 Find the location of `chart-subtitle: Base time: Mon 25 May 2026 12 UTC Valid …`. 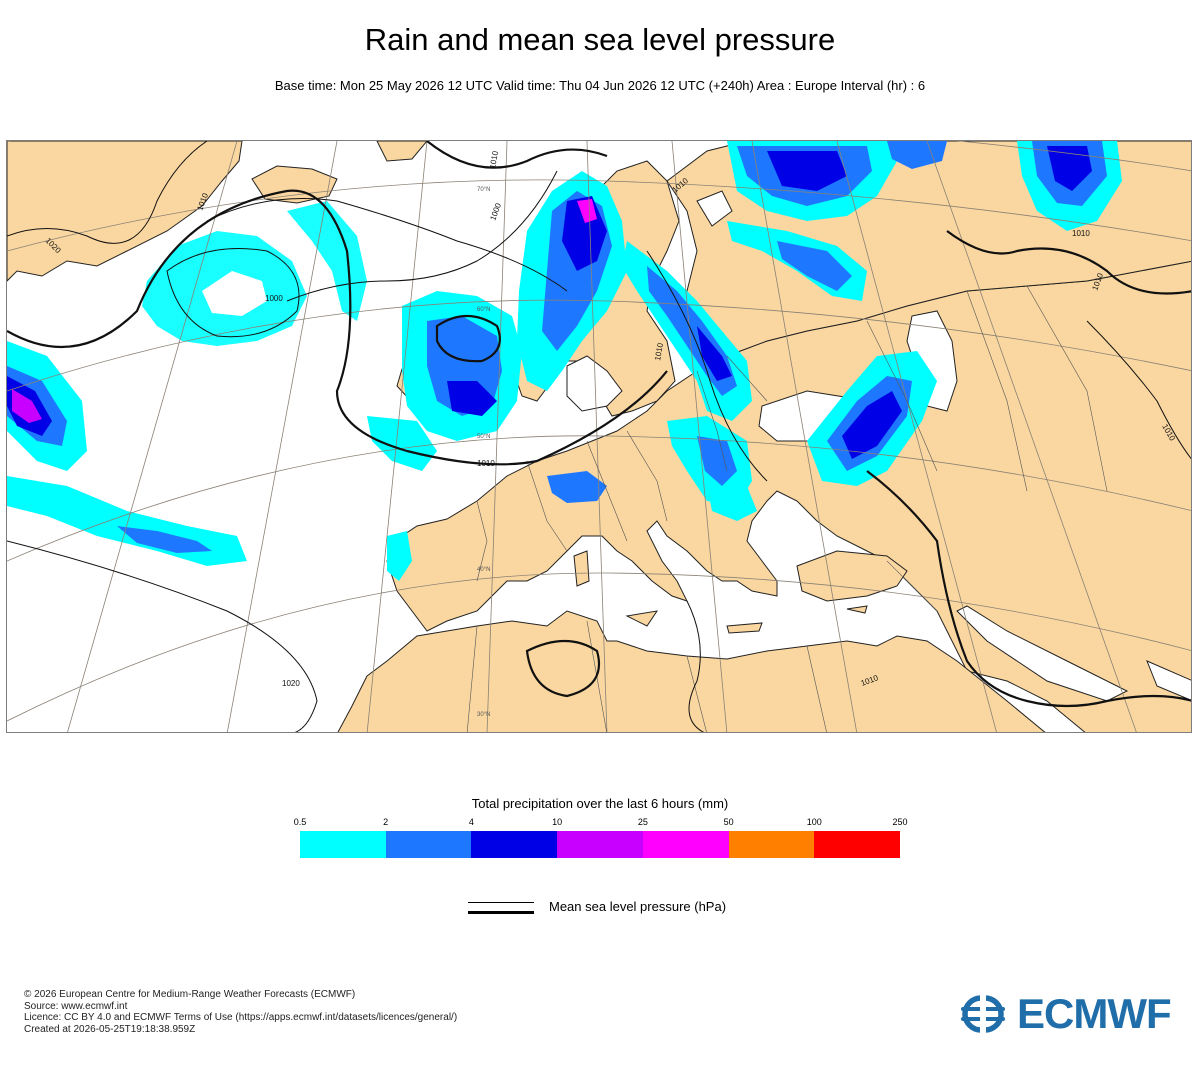

chart-subtitle: Base time: Mon 25 May 2026 12 UTC Valid … is located at coordinates (600, 85).